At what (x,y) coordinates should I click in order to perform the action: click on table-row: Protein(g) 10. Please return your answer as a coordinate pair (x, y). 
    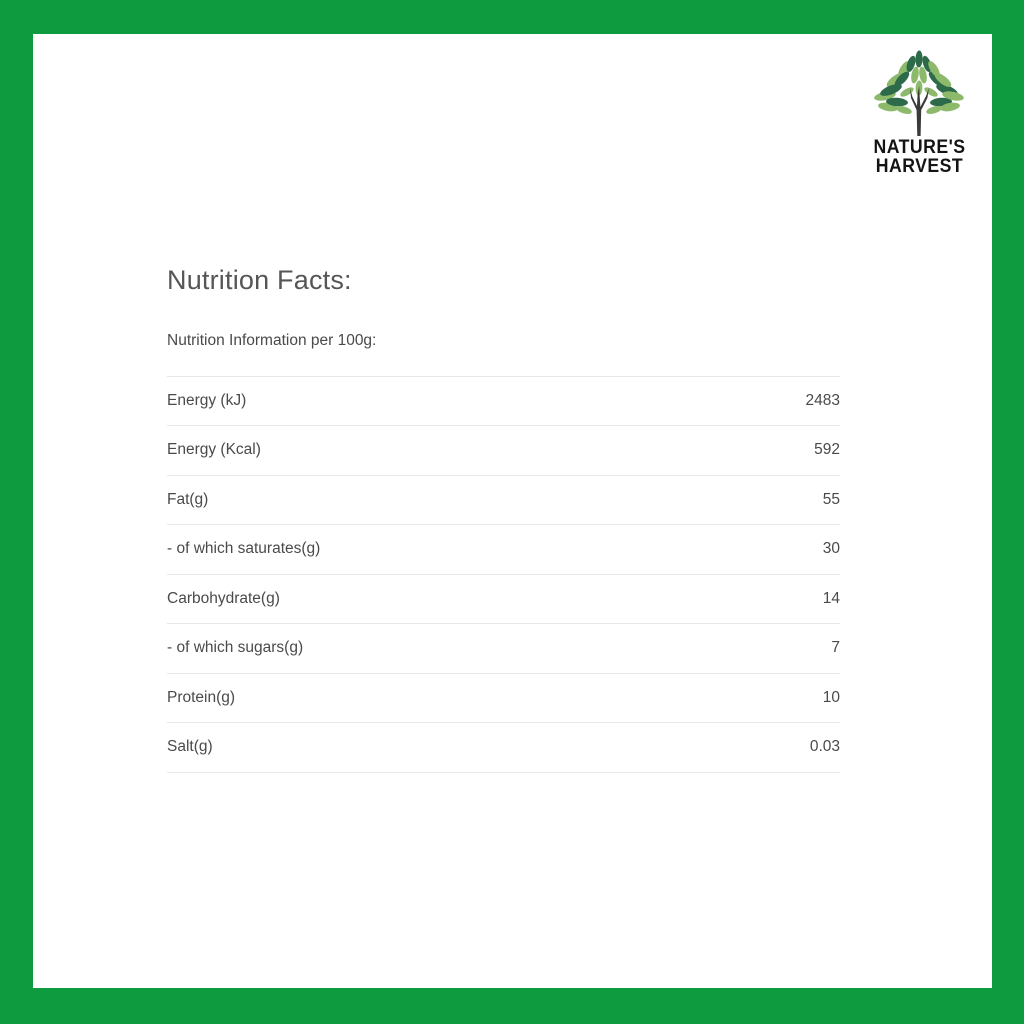
    Looking at the image, I should click on (503, 698).